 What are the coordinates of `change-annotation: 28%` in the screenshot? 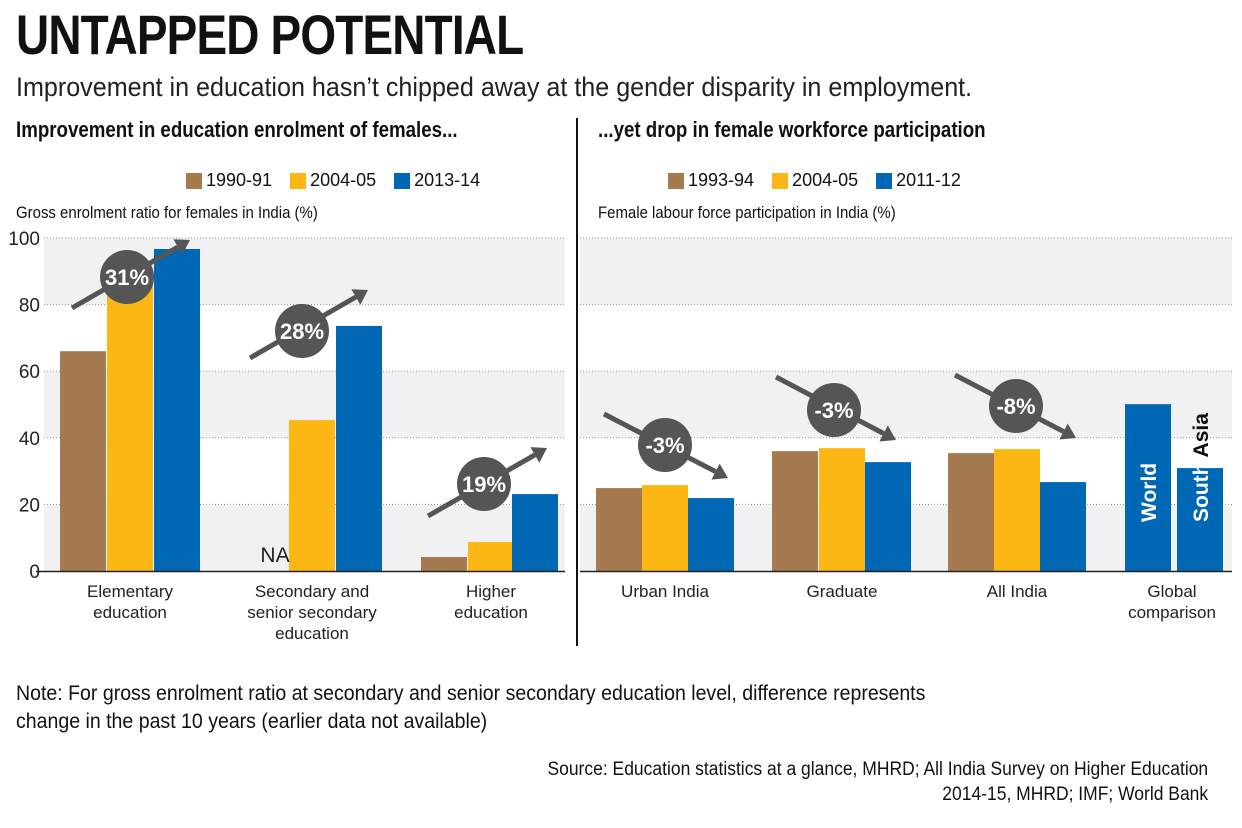 It's located at (308, 325).